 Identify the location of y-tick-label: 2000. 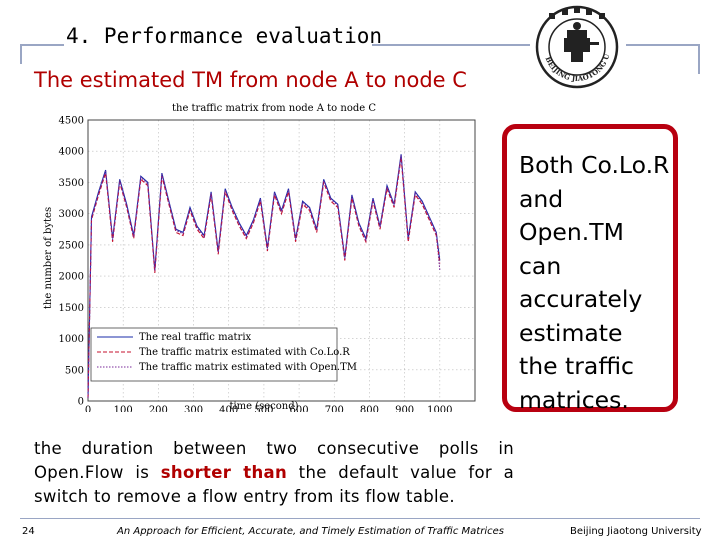
(71, 277).